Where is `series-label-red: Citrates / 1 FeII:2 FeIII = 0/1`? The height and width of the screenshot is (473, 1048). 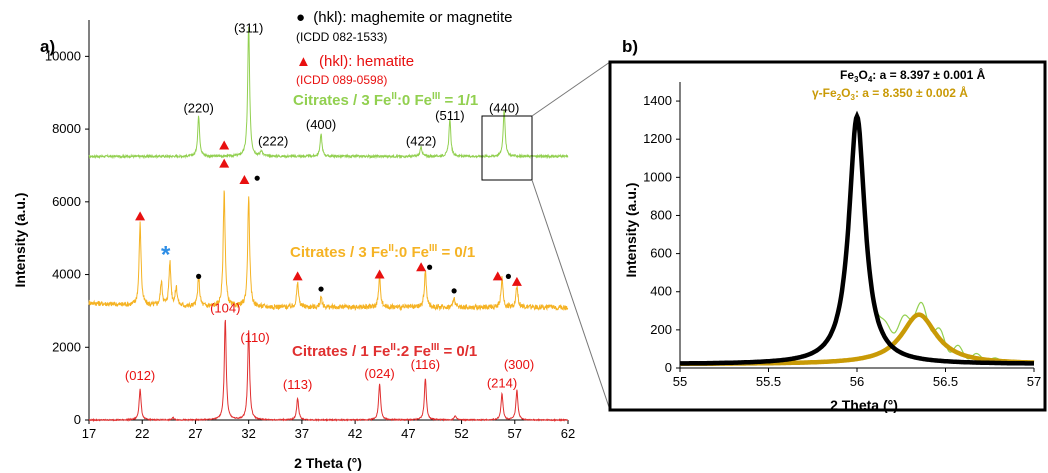 series-label-red: Citrates / 1 FeII:2 FeIII = 0/1 is located at coordinates (384, 351).